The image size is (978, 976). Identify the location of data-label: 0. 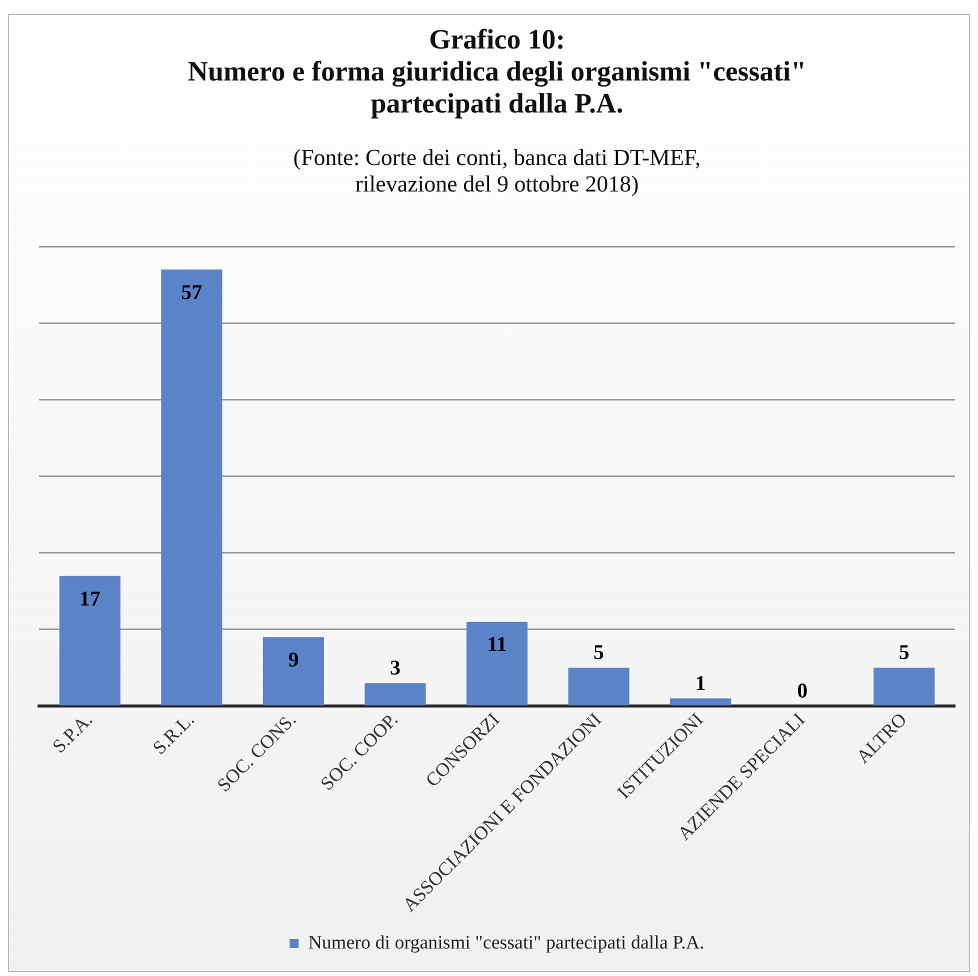
(802, 690).